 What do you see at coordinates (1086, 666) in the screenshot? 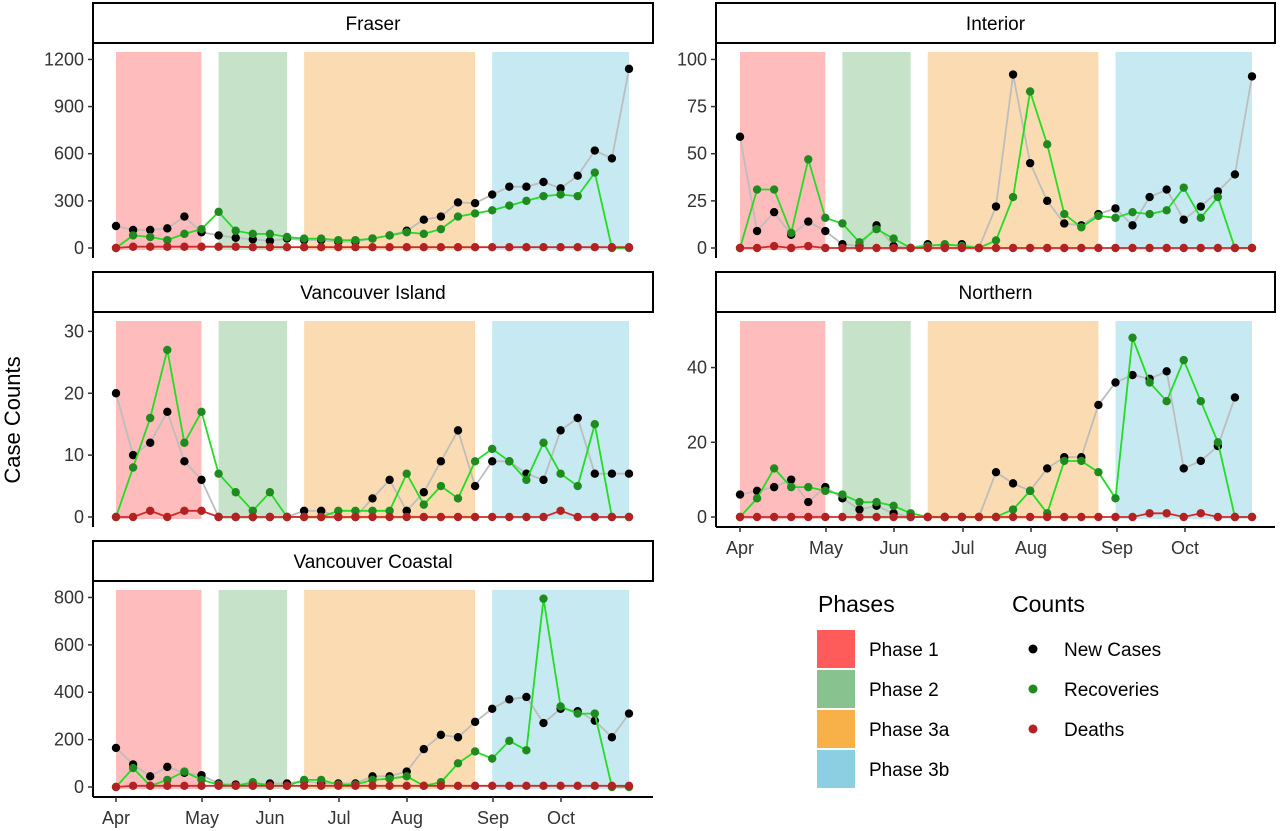
I see `counts-legend: Counts New Cases Recoveries Deaths` at bounding box center [1086, 666].